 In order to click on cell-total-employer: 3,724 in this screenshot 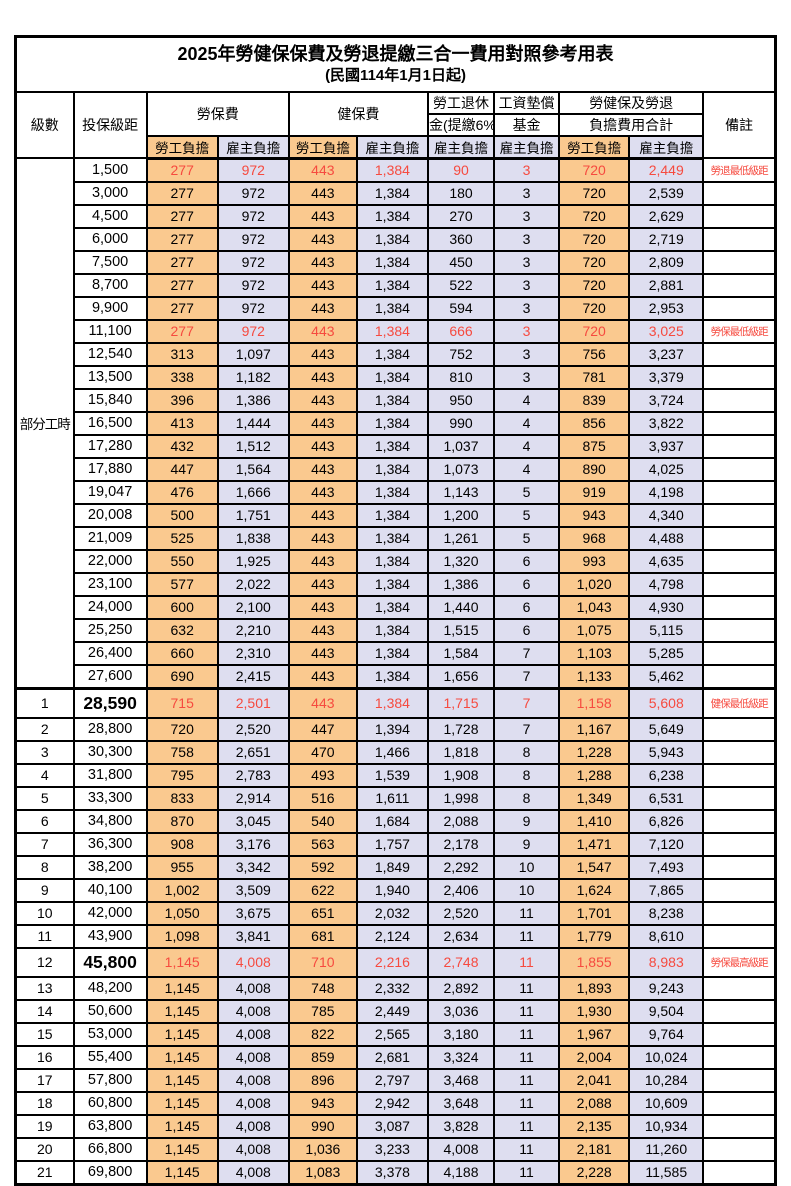, I will do `click(666, 400)`.